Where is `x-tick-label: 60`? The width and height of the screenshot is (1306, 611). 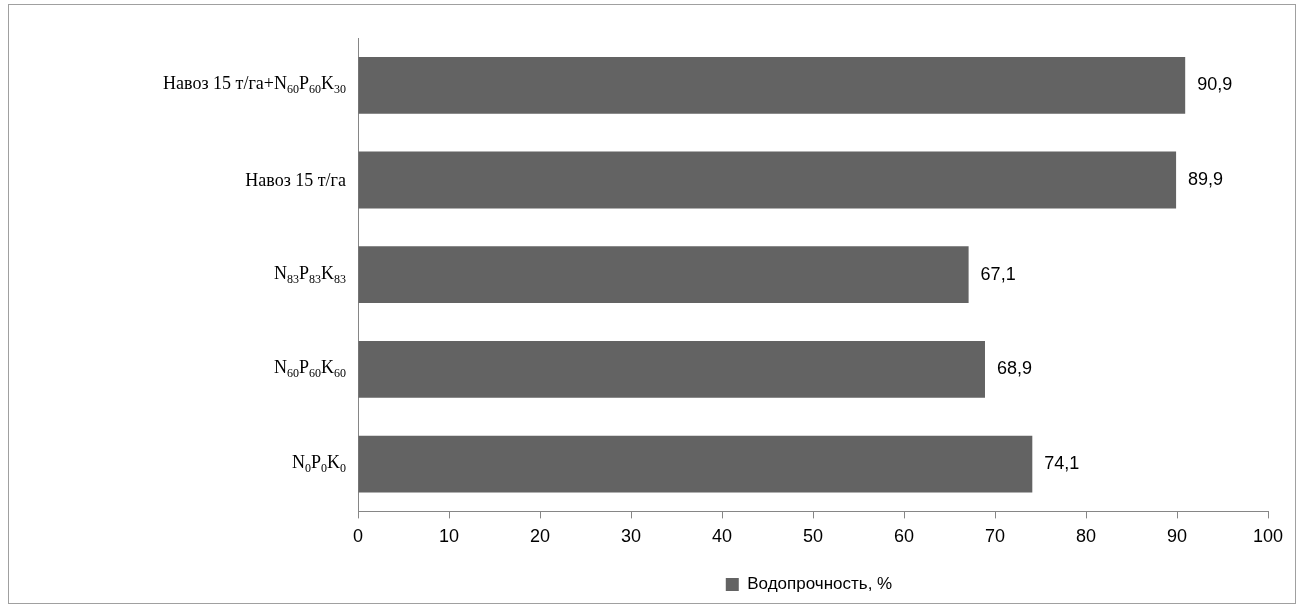 x-tick-label: 60 is located at coordinates (904, 536).